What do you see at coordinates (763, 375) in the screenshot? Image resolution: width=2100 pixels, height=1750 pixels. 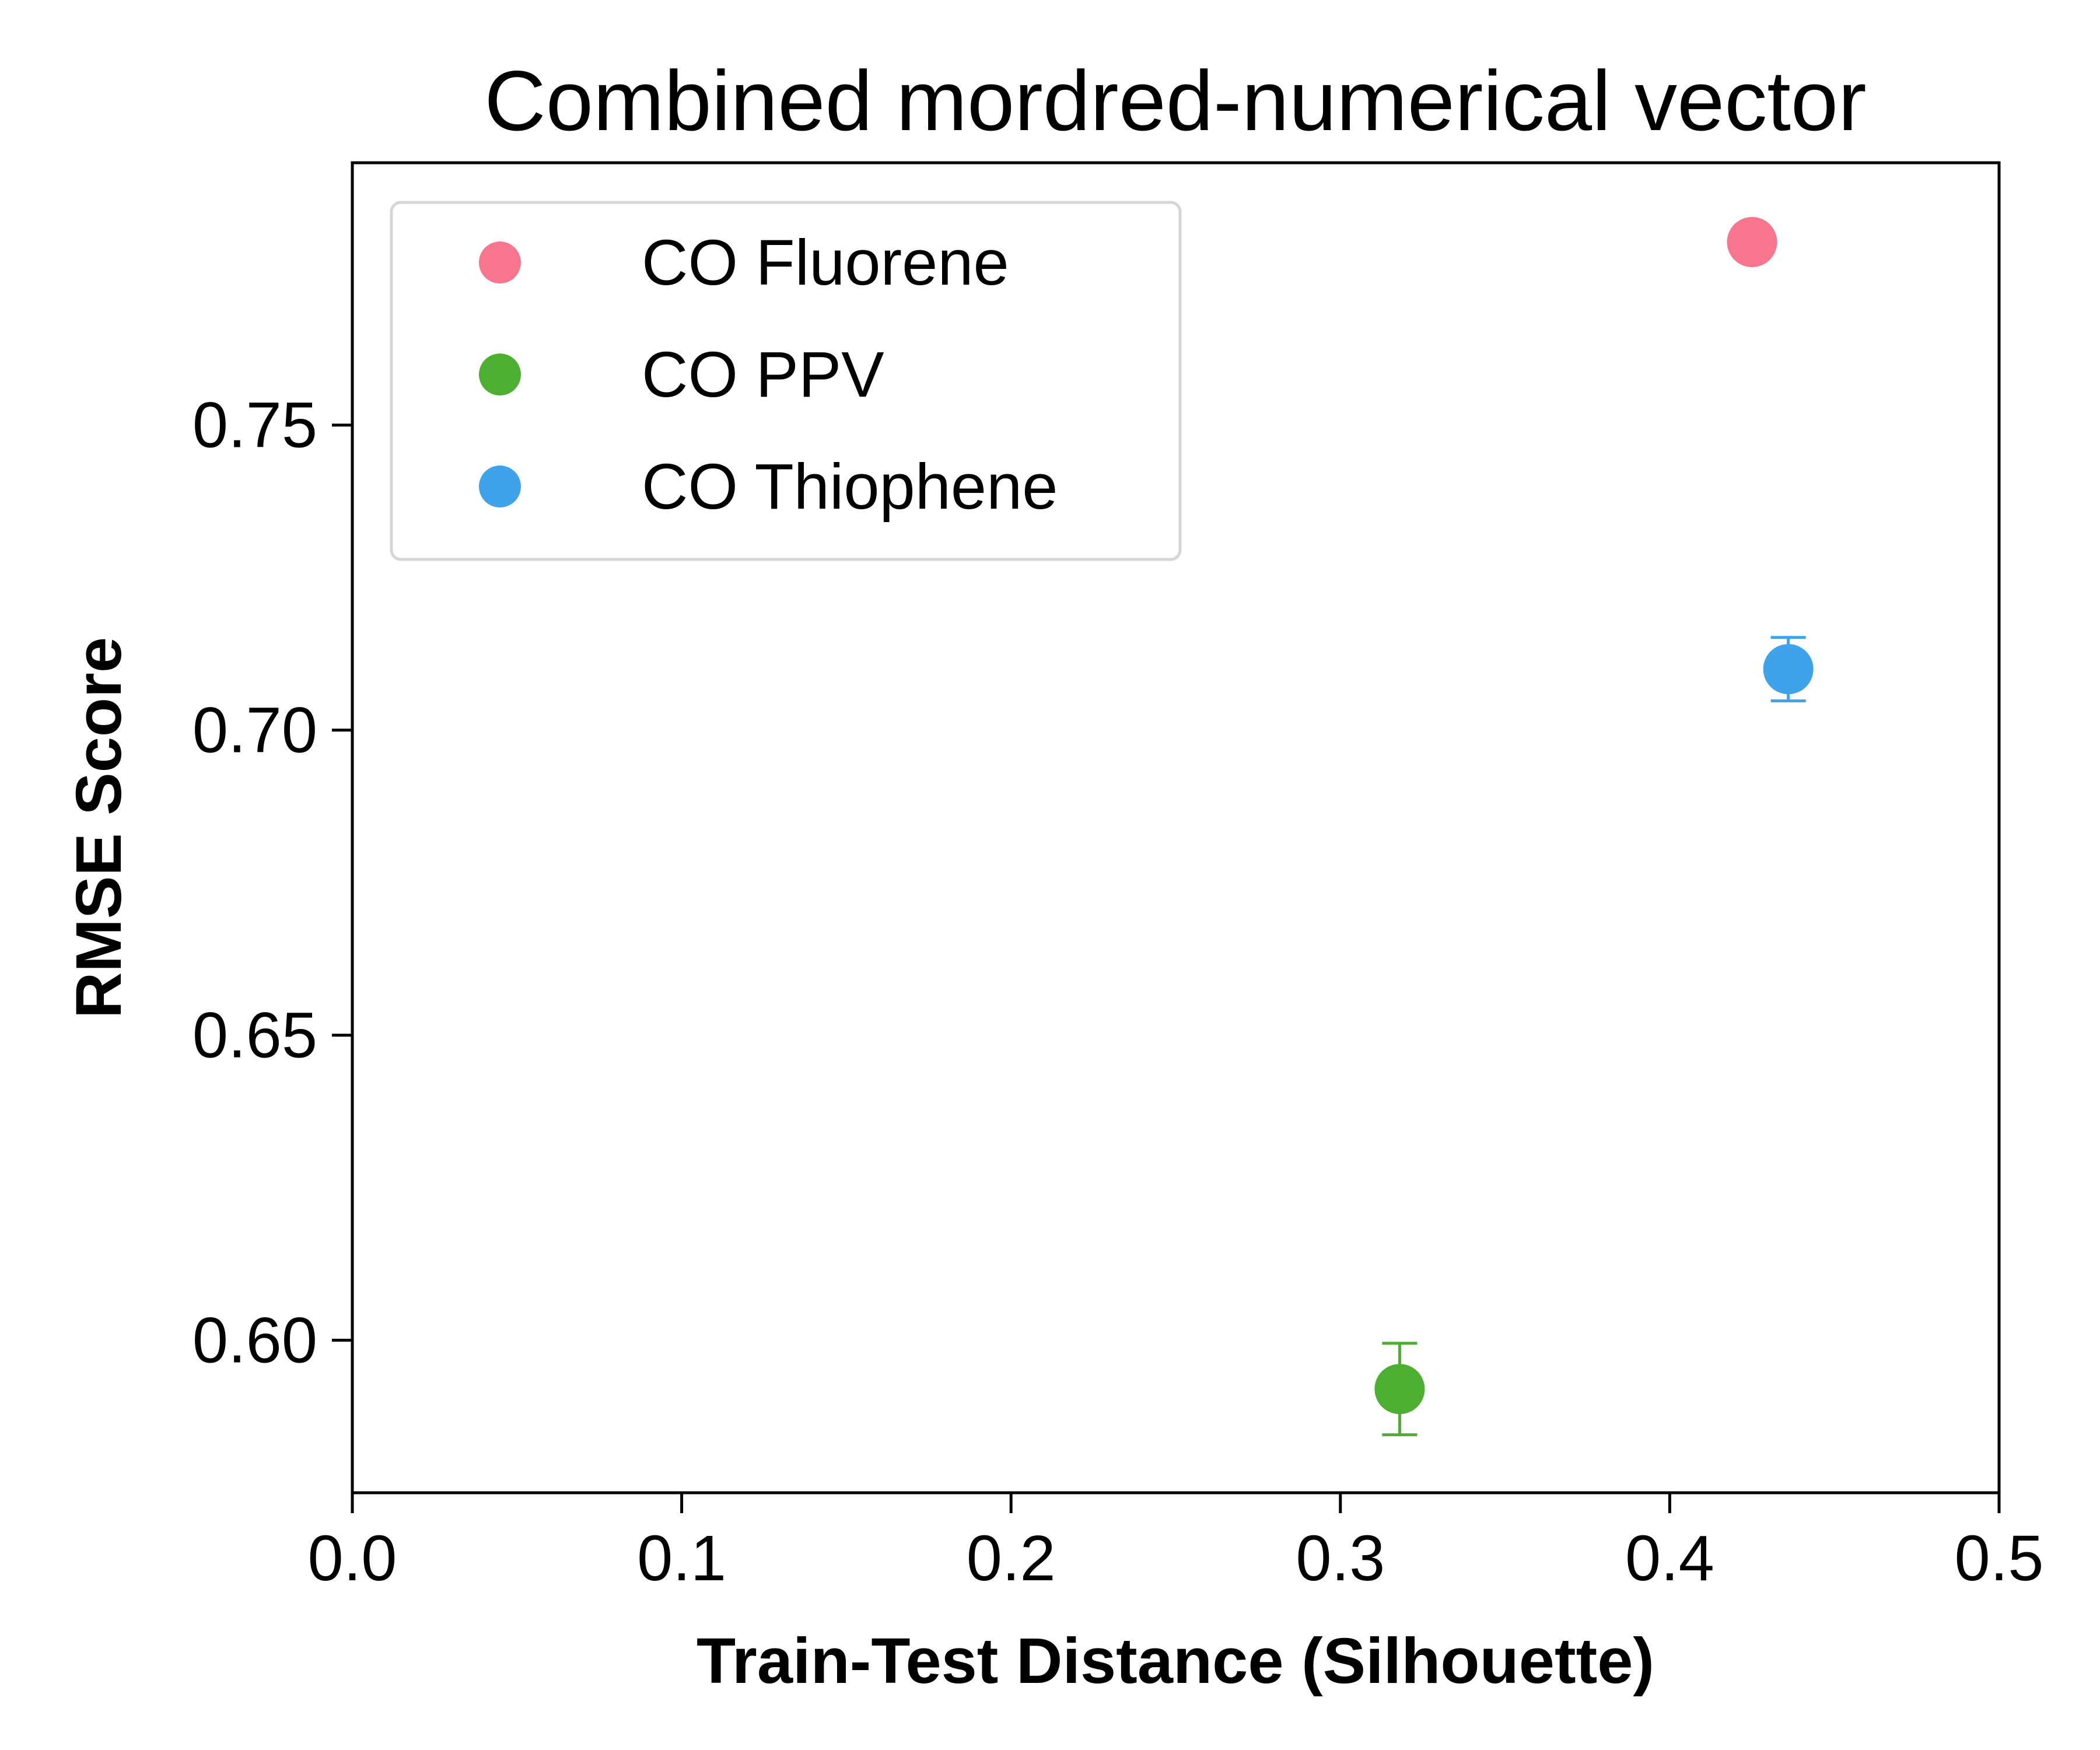 I see `legend-label: CO PPV` at bounding box center [763, 375].